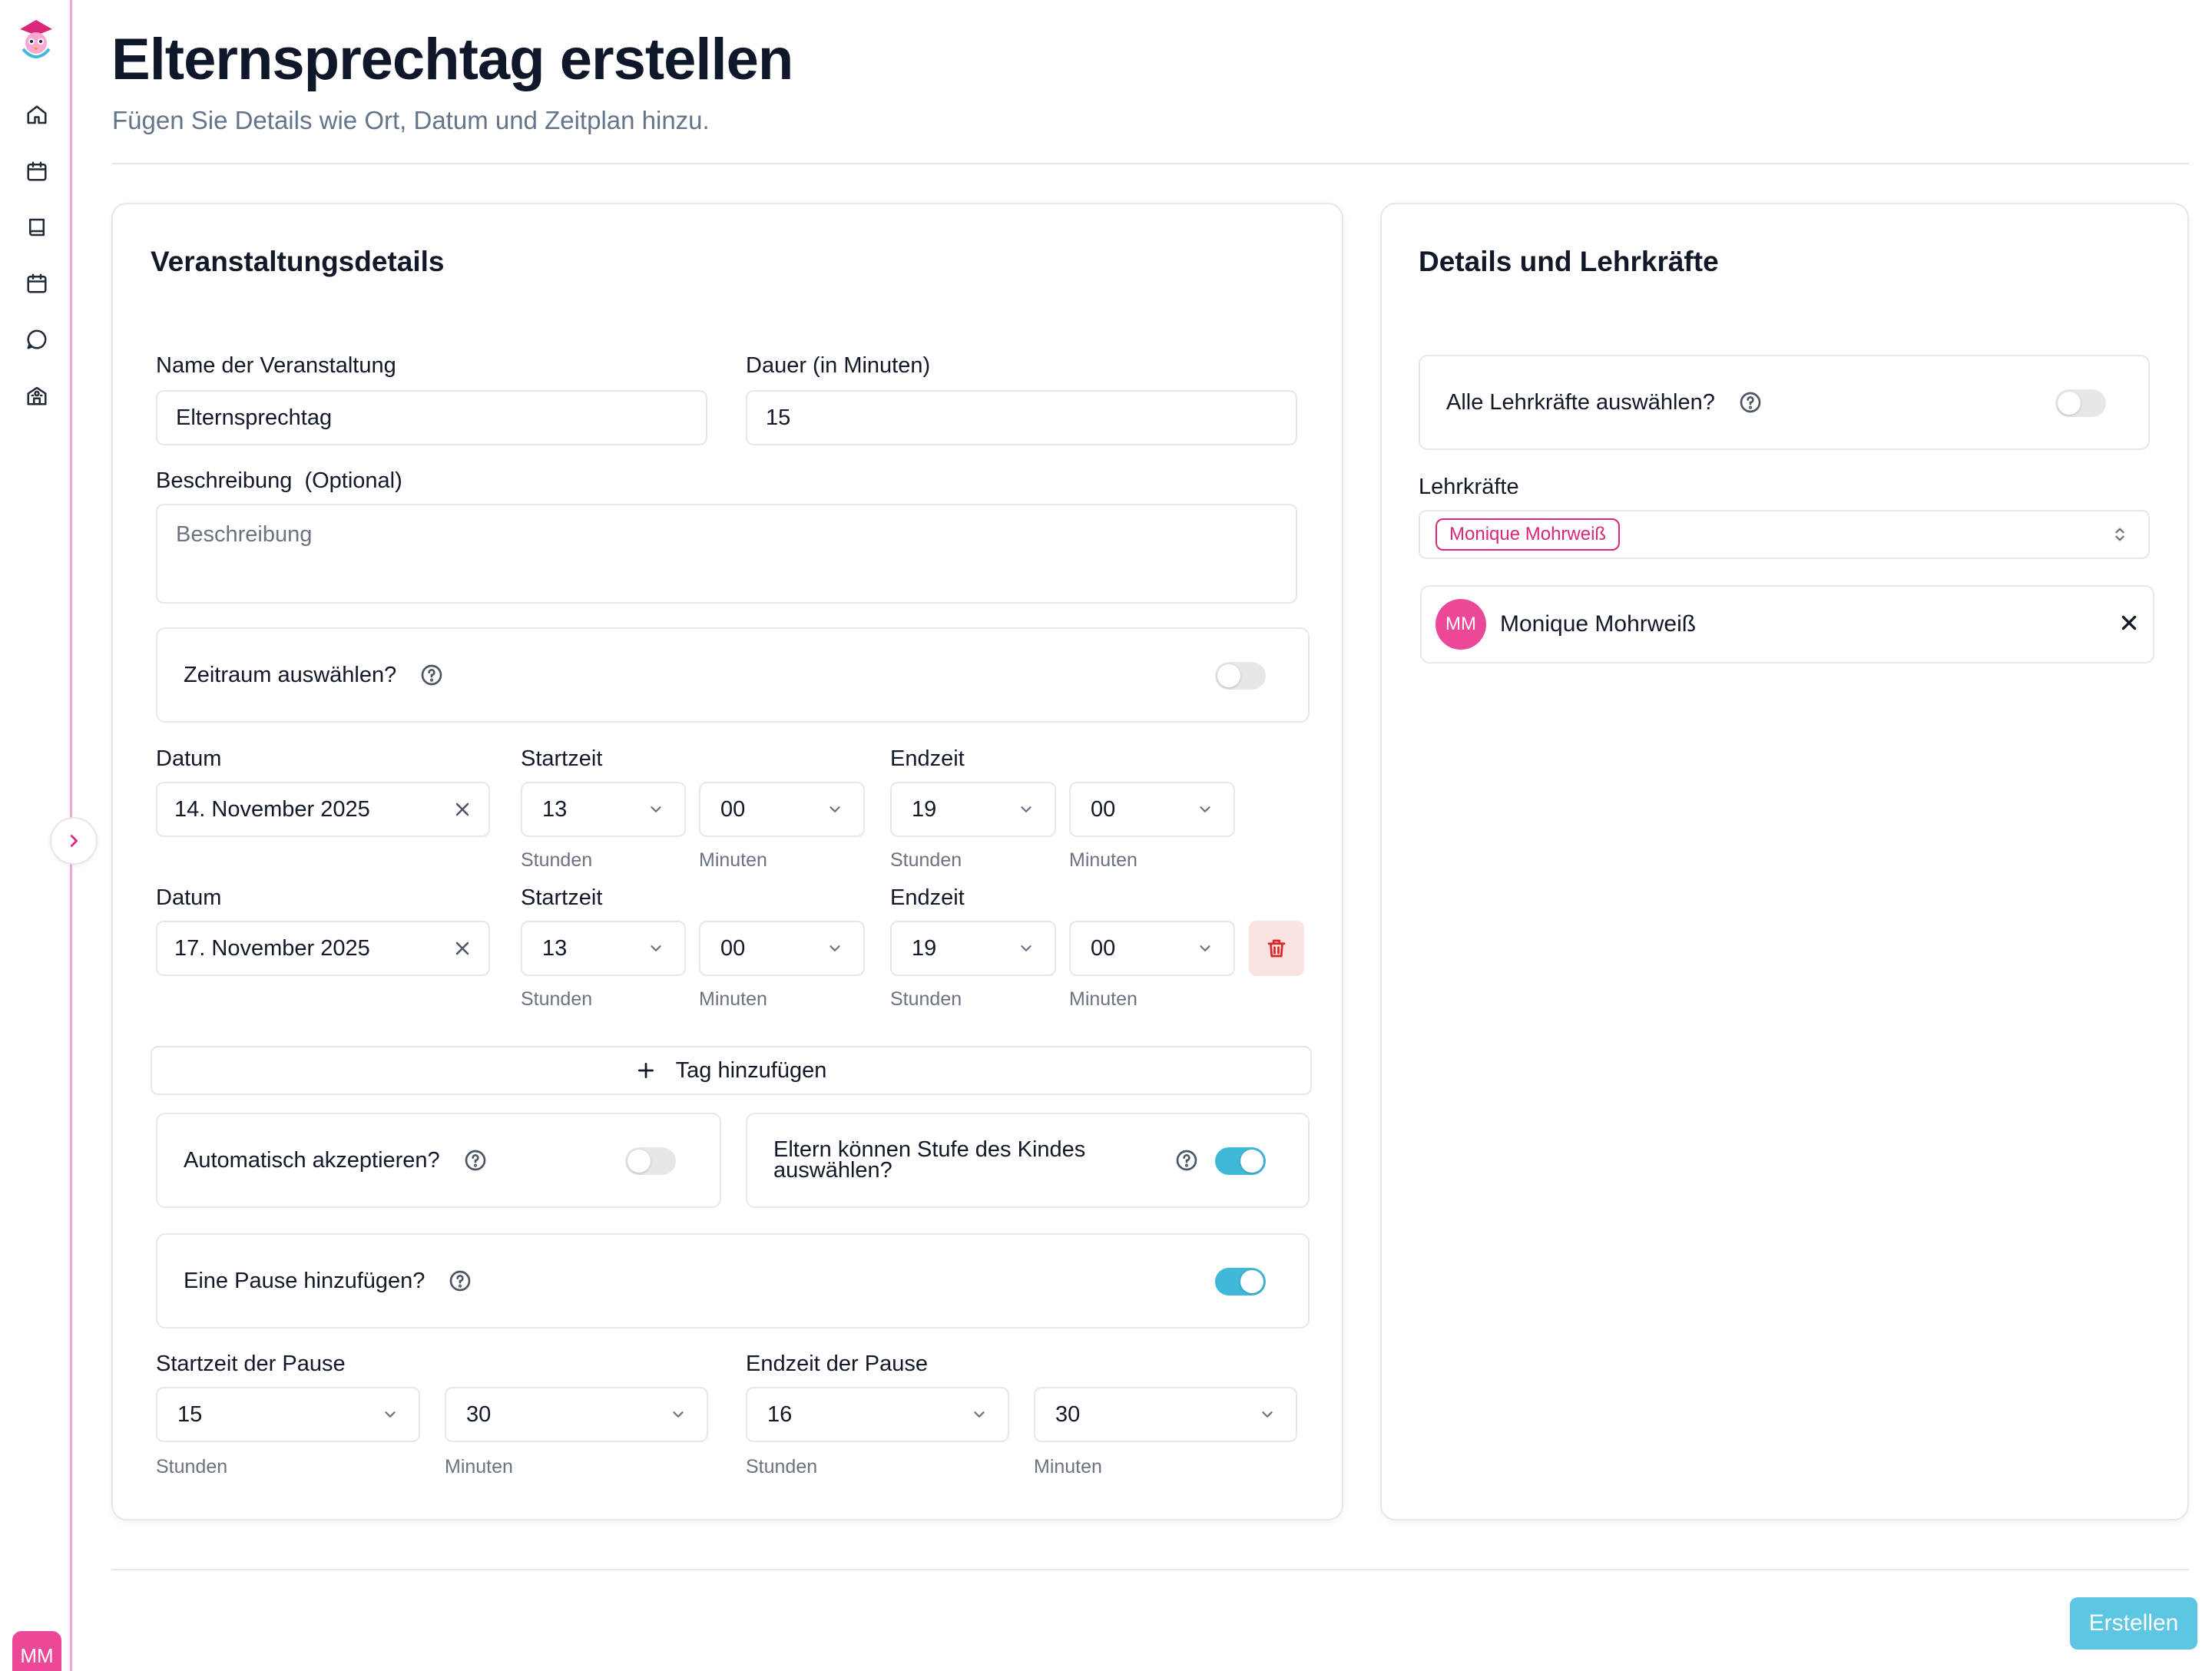 The width and height of the screenshot is (2212, 1671). What do you see at coordinates (276, 365) in the screenshot?
I see `event-name-label: Name der Veranstaltung` at bounding box center [276, 365].